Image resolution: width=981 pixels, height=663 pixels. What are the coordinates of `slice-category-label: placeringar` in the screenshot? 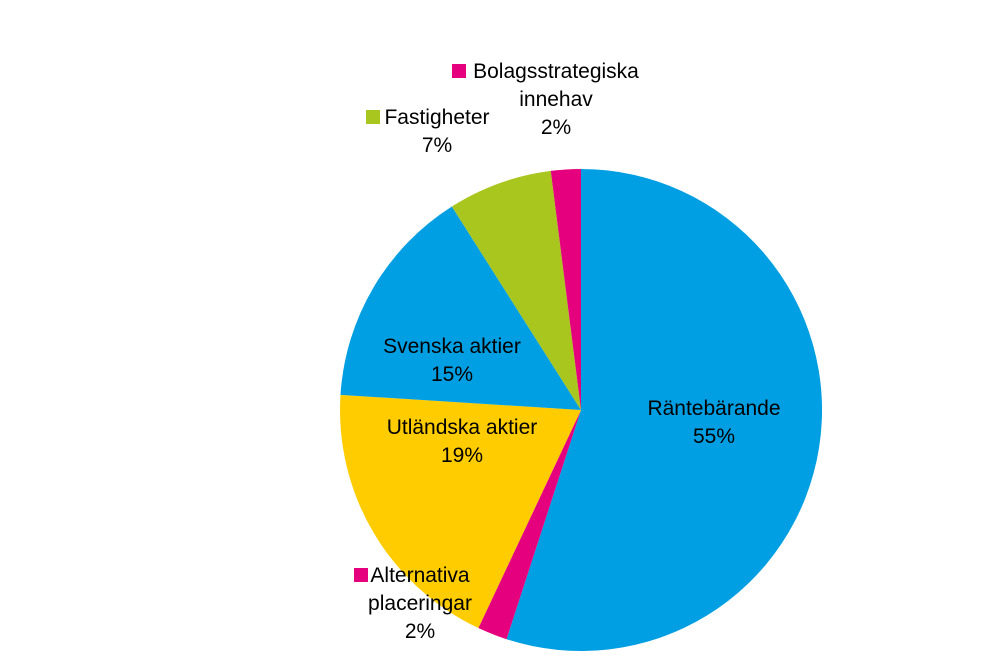 It's located at (420, 603).